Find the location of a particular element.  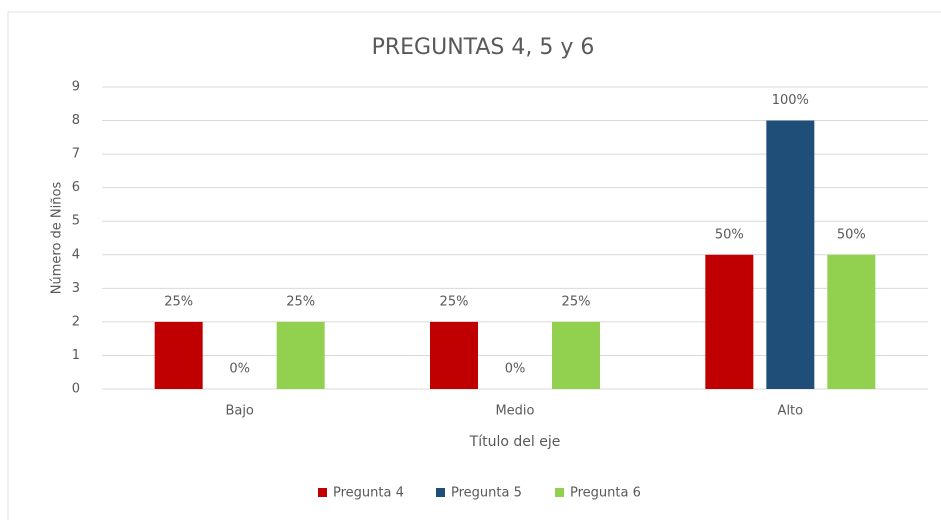

y-tick-label: 0 is located at coordinates (76, 389).